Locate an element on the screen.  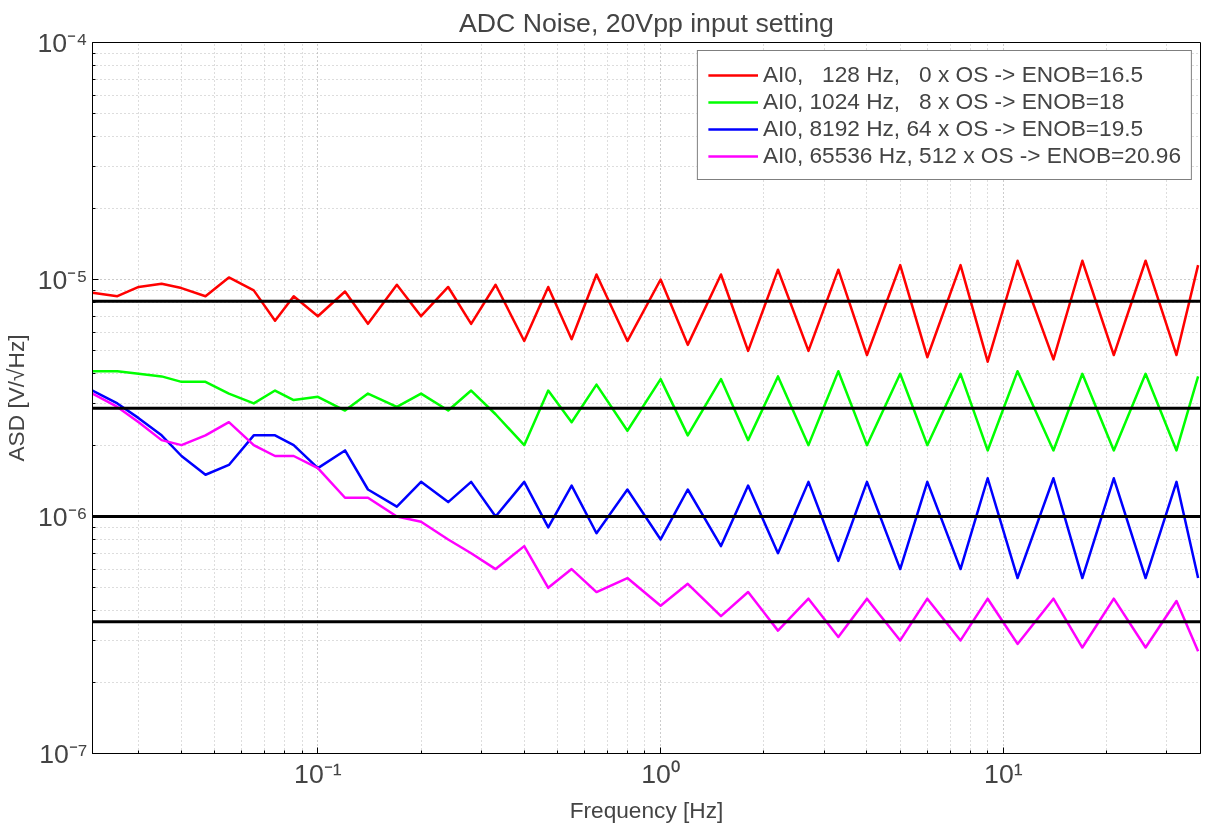
legend-label: AI0, 1024 Hz, 8 x OS -> ENOB=18 is located at coordinates (943, 101).